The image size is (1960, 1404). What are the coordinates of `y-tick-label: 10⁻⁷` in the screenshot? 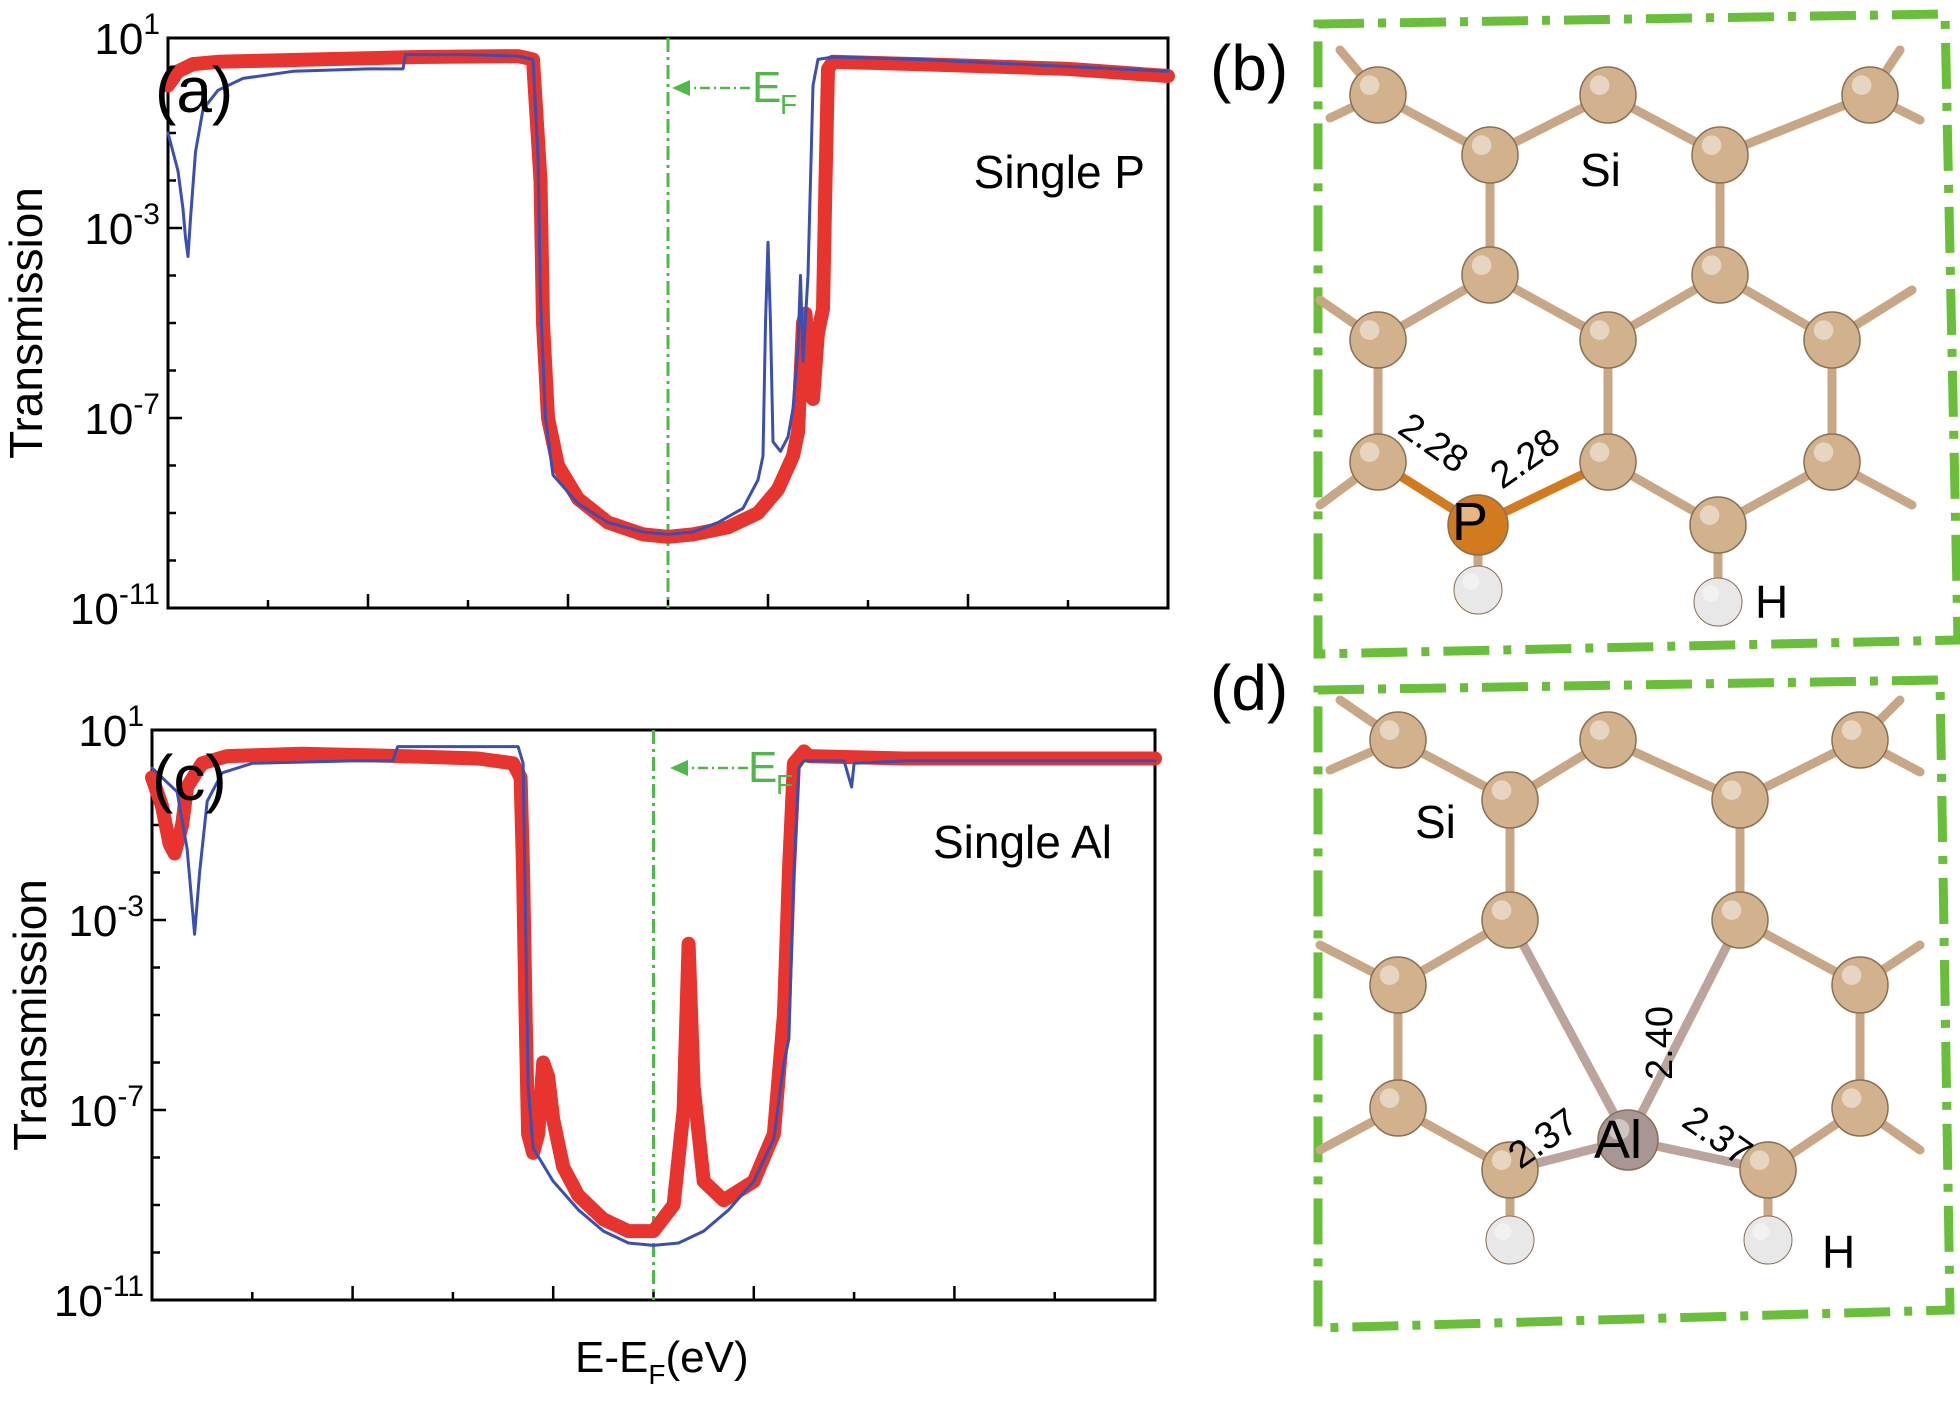 It's located at (122, 416).